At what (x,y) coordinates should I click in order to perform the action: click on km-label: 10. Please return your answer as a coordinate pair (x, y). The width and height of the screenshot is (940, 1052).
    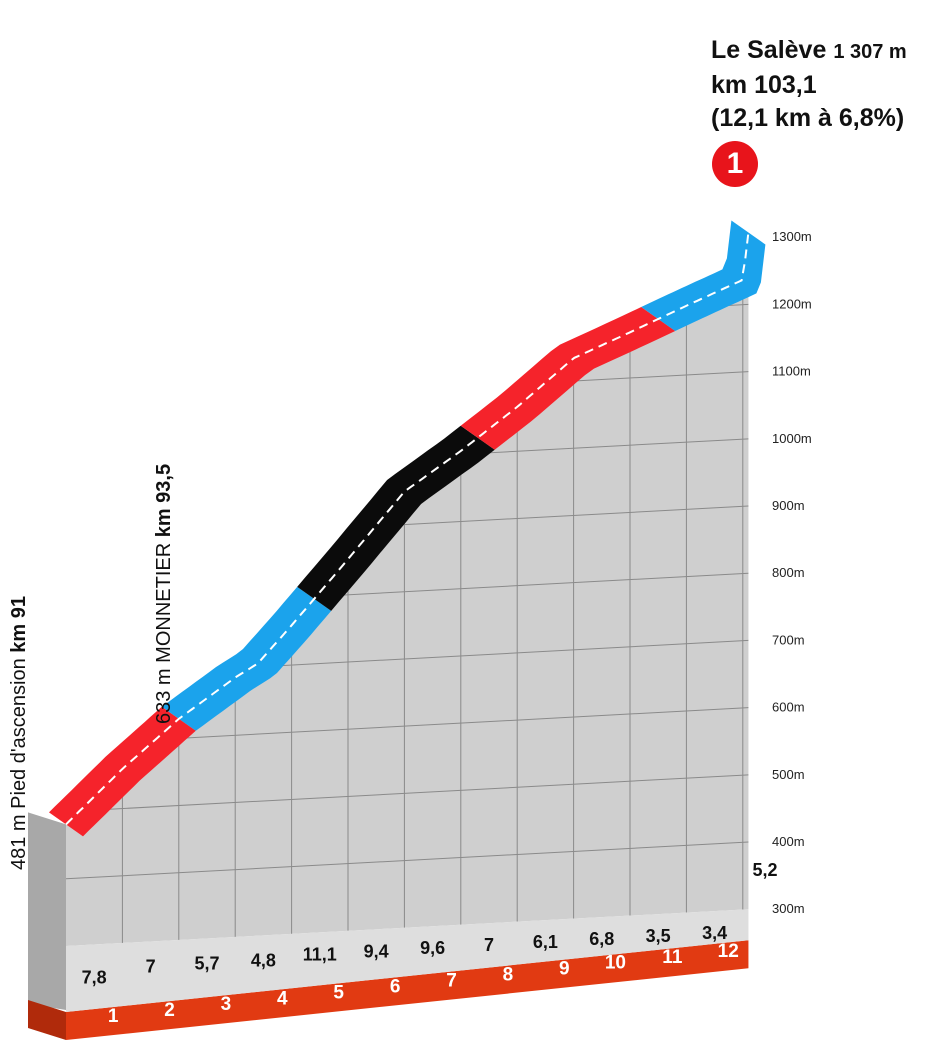
    Looking at the image, I should click on (615, 963).